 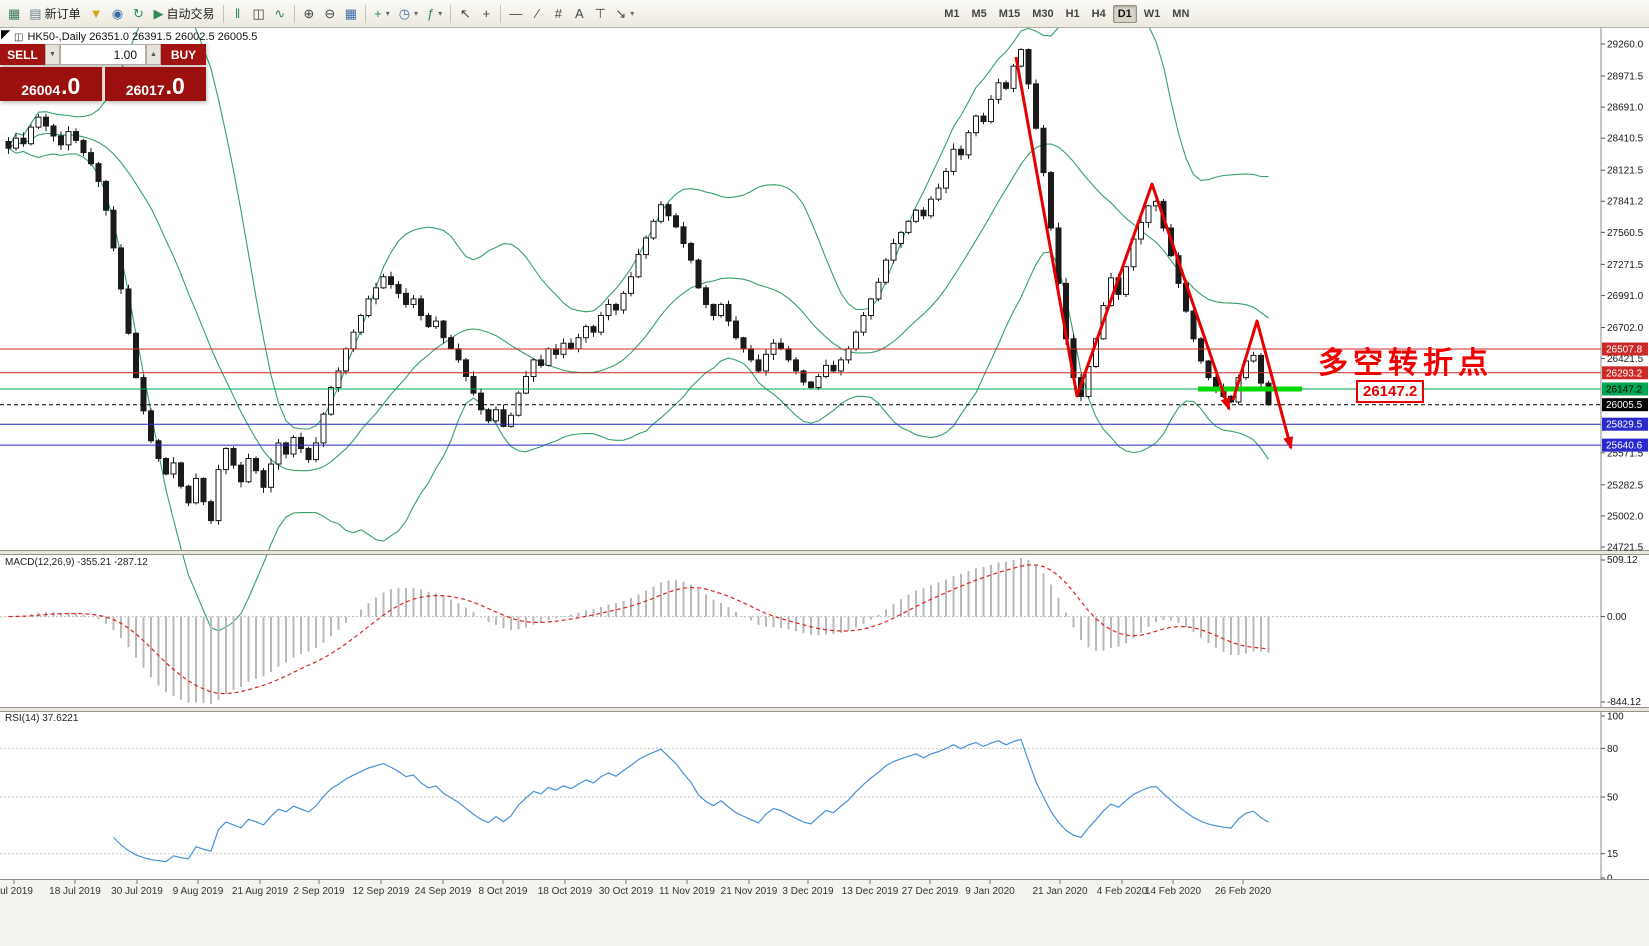 I want to click on timeframe-mn-button: MN, so click(x=1181, y=13).